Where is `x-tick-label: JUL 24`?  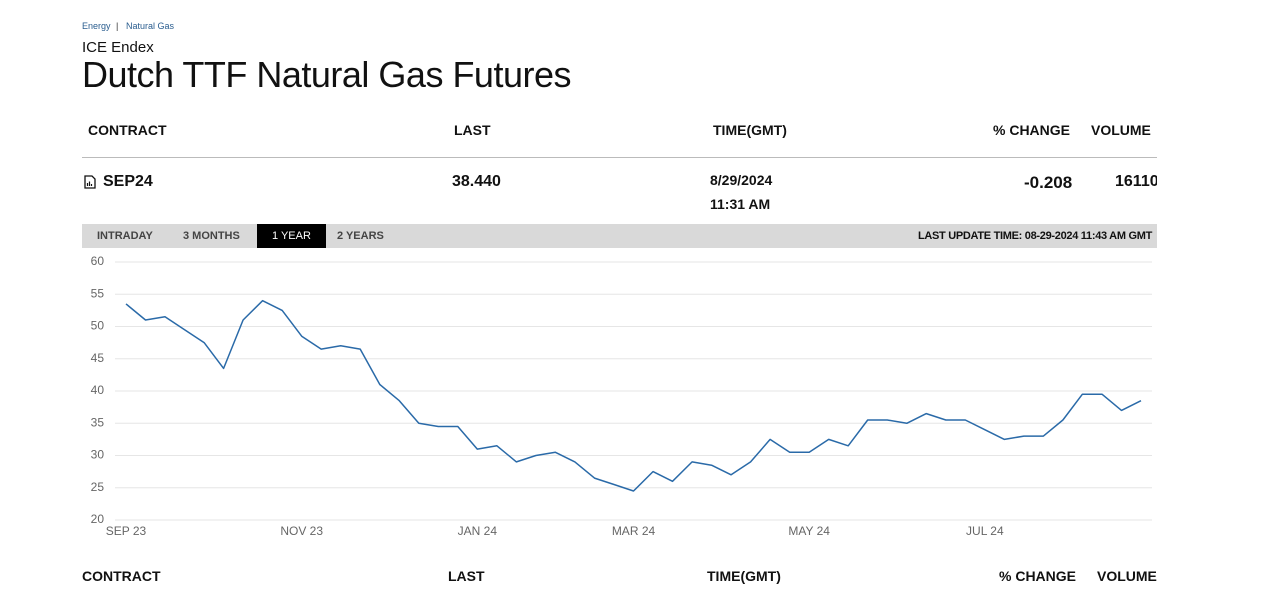 x-tick-label: JUL 24 is located at coordinates (985, 531).